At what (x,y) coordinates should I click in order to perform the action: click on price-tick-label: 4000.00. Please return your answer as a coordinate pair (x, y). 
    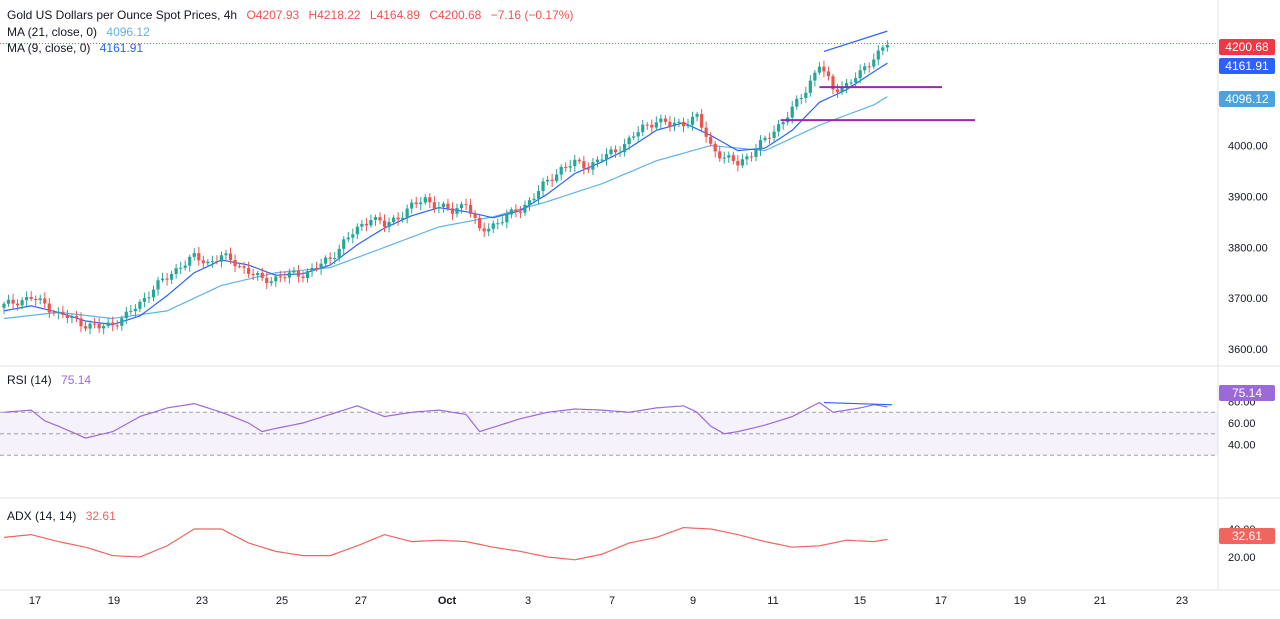
    Looking at the image, I should click on (1248, 147).